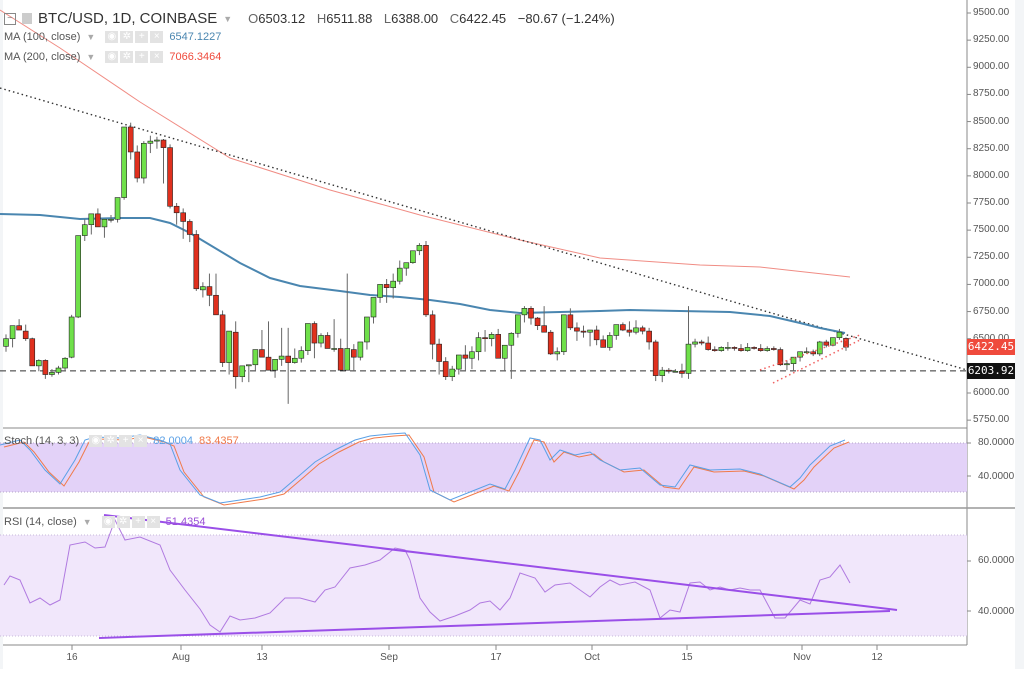 This screenshot has width=1024, height=674. What do you see at coordinates (991, 175) in the screenshot?
I see `price-axis-label: 8000.00` at bounding box center [991, 175].